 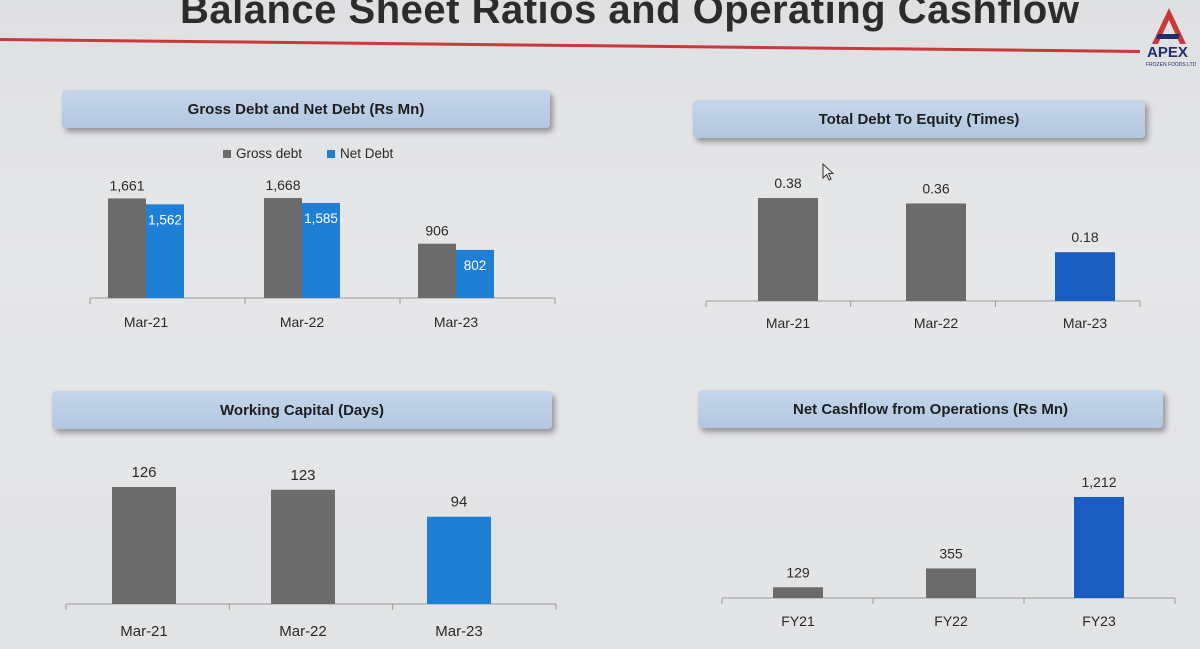 I want to click on x-tick-label-gross-net-debt-Mar-22: Mar-22, so click(x=302, y=322).